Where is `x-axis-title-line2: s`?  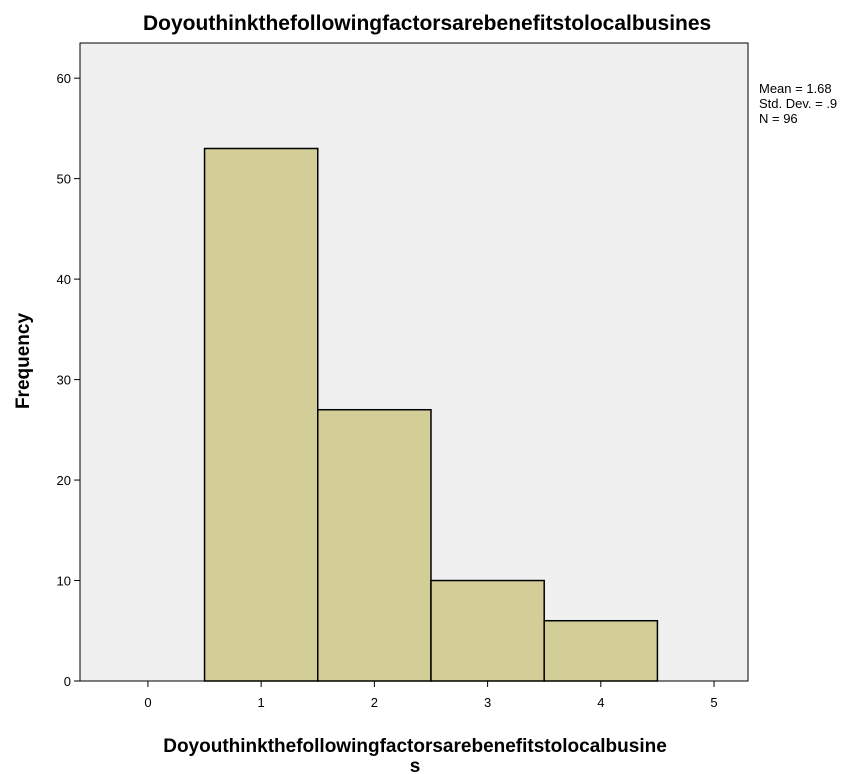 x-axis-title-line2: s is located at coordinates (415, 765).